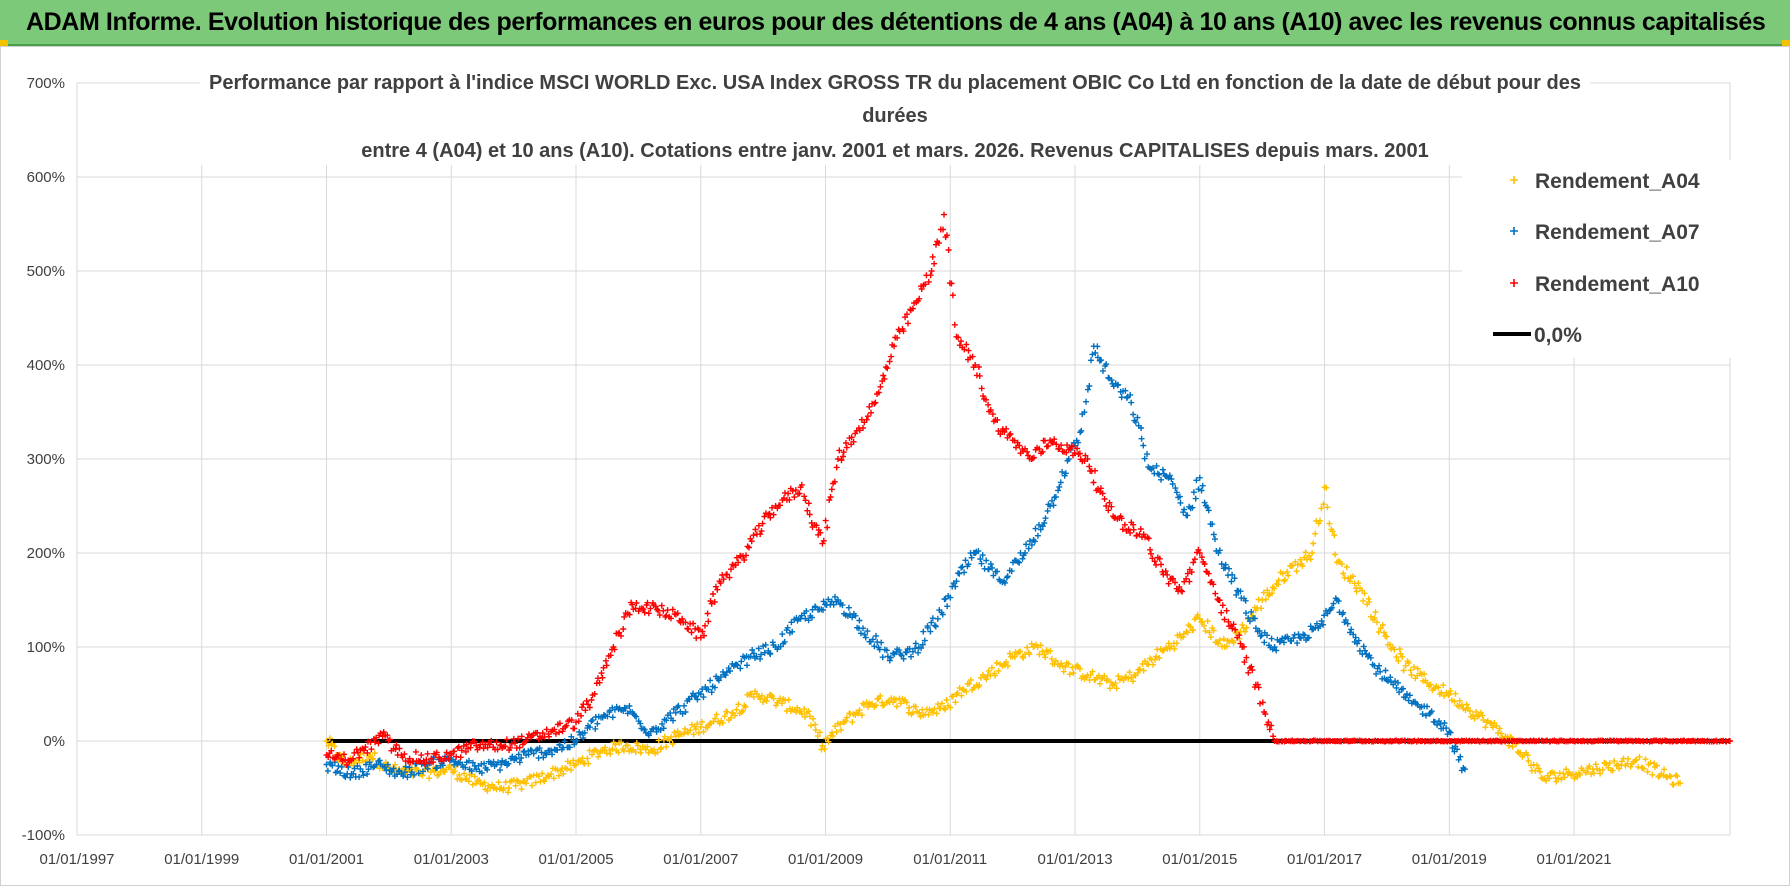  What do you see at coordinates (1605, 181) in the screenshot?
I see `legend-item-rendement-a04: Rendement_A04` at bounding box center [1605, 181].